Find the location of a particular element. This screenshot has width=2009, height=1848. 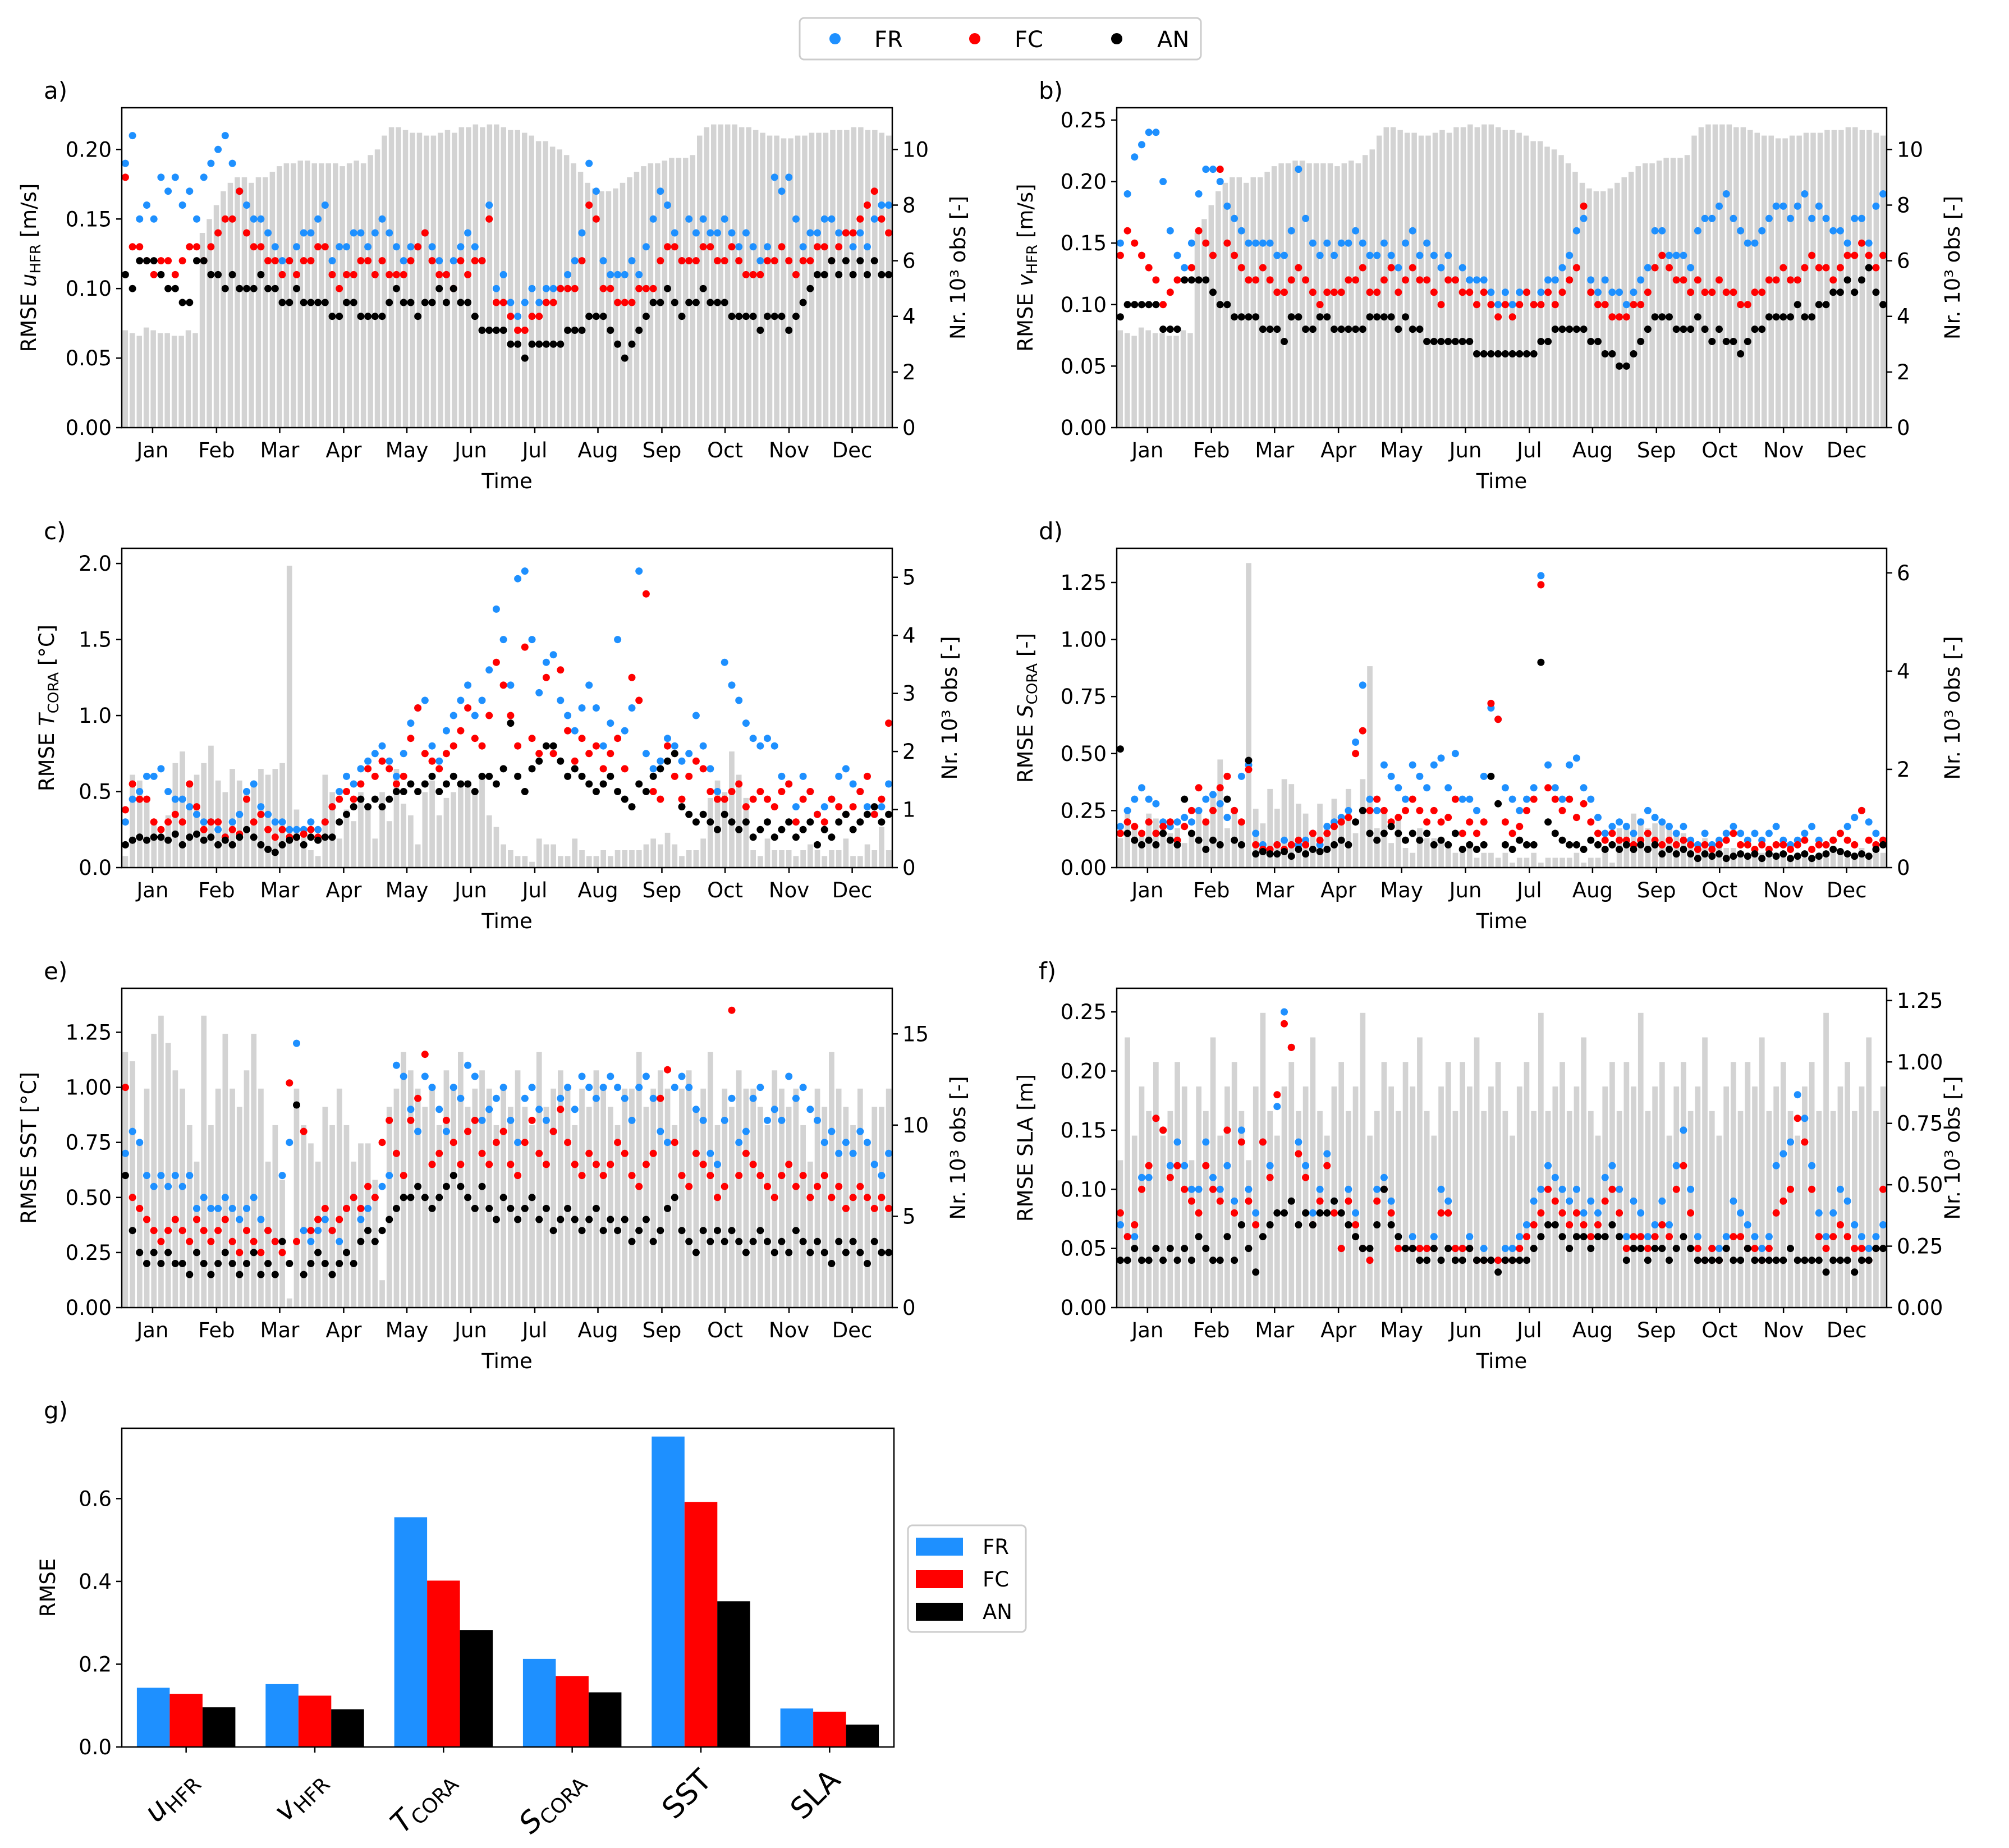

x-tick-label: Nov is located at coordinates (789, 1330).